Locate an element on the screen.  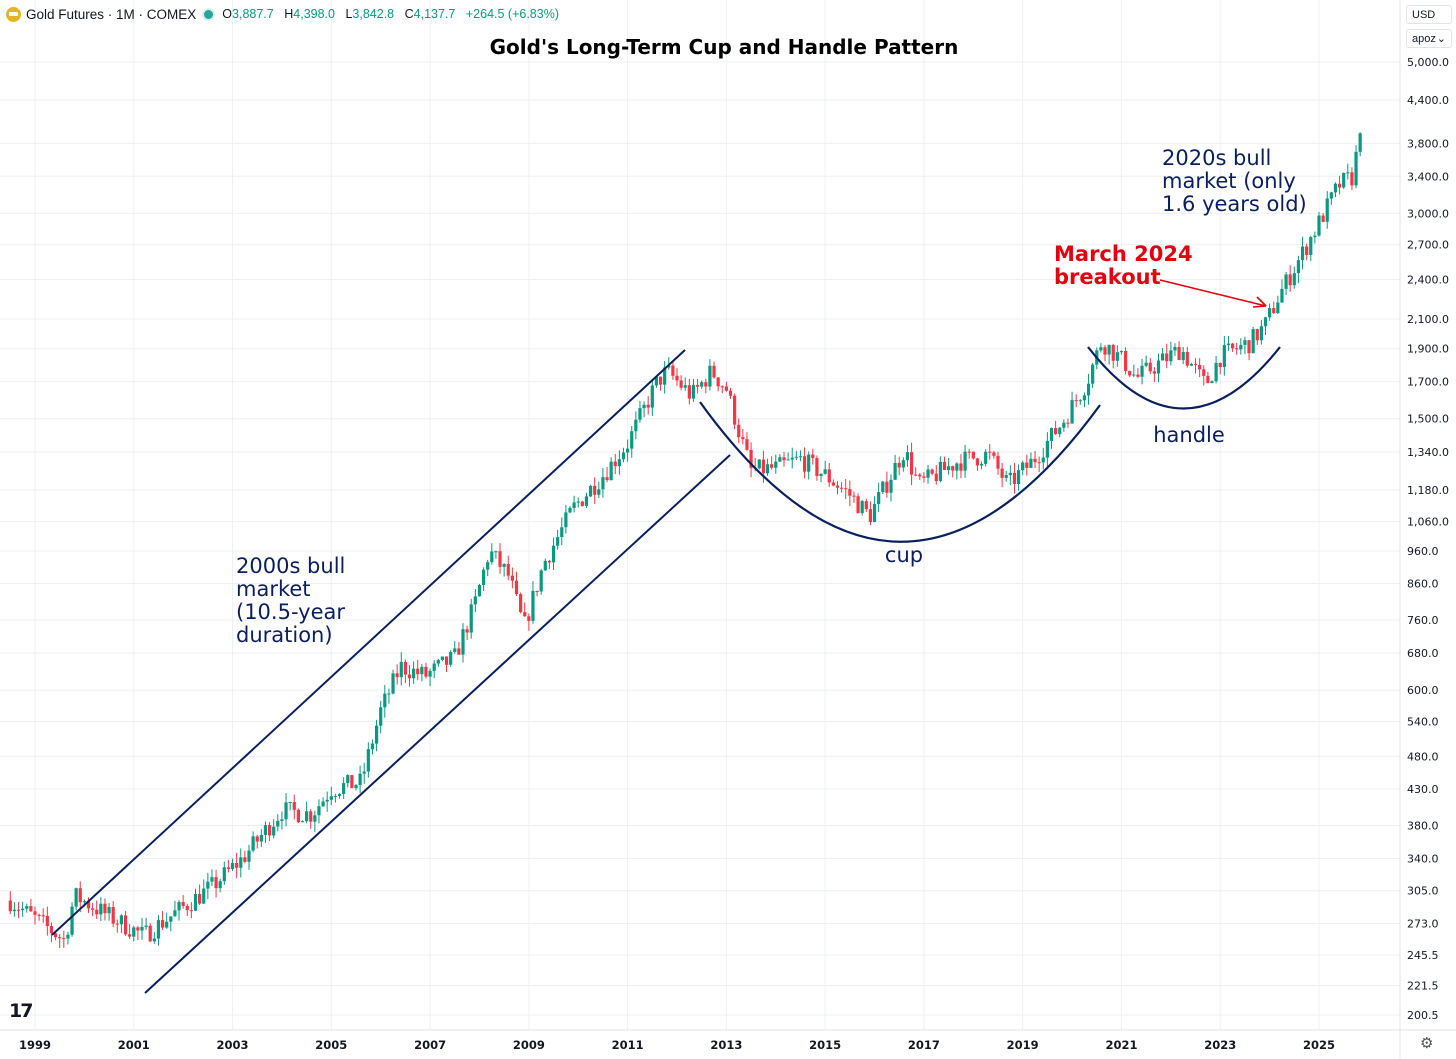
y-tick-label: 2,400.0 is located at coordinates (1428, 279).